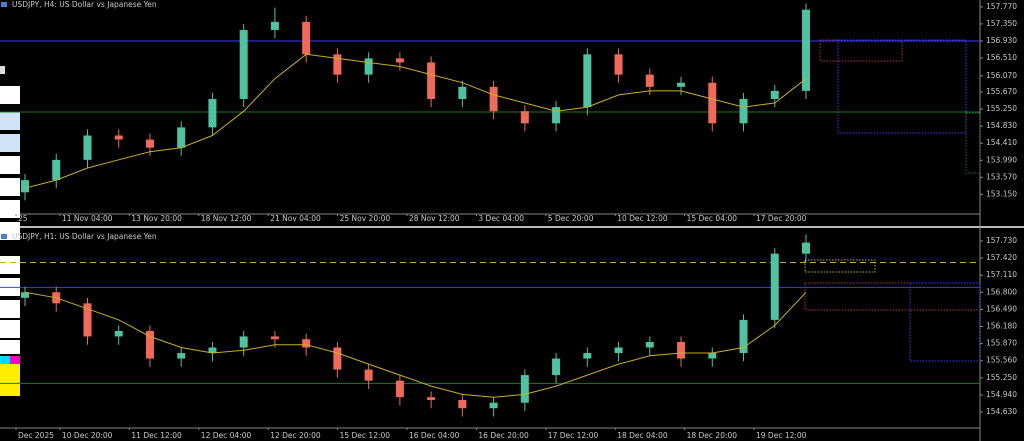 The width and height of the screenshot is (1024, 441). I want to click on x-tick-label: 15 Dec 04:00, so click(712, 218).